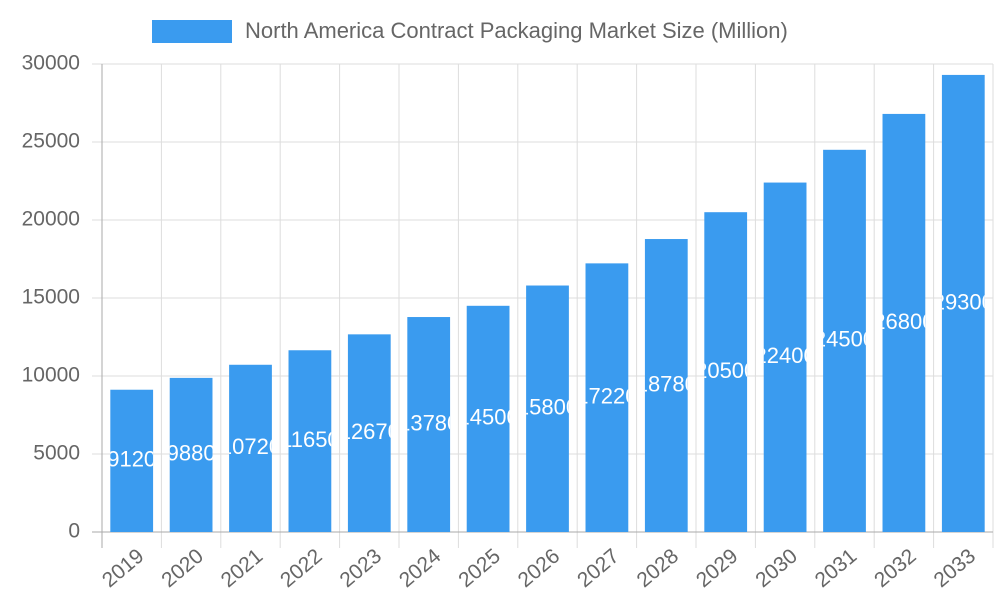 This screenshot has width=1000, height=600. I want to click on y-tick-label: 10000, so click(51, 375).